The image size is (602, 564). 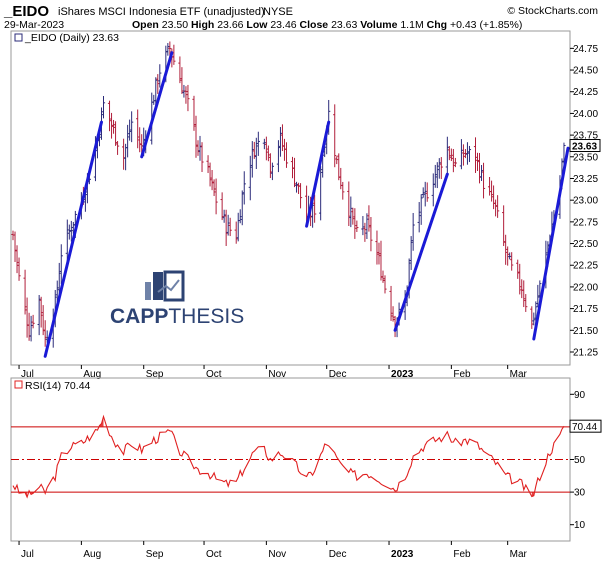 What do you see at coordinates (175, 25) in the screenshot?
I see `open-value: 23.50` at bounding box center [175, 25].